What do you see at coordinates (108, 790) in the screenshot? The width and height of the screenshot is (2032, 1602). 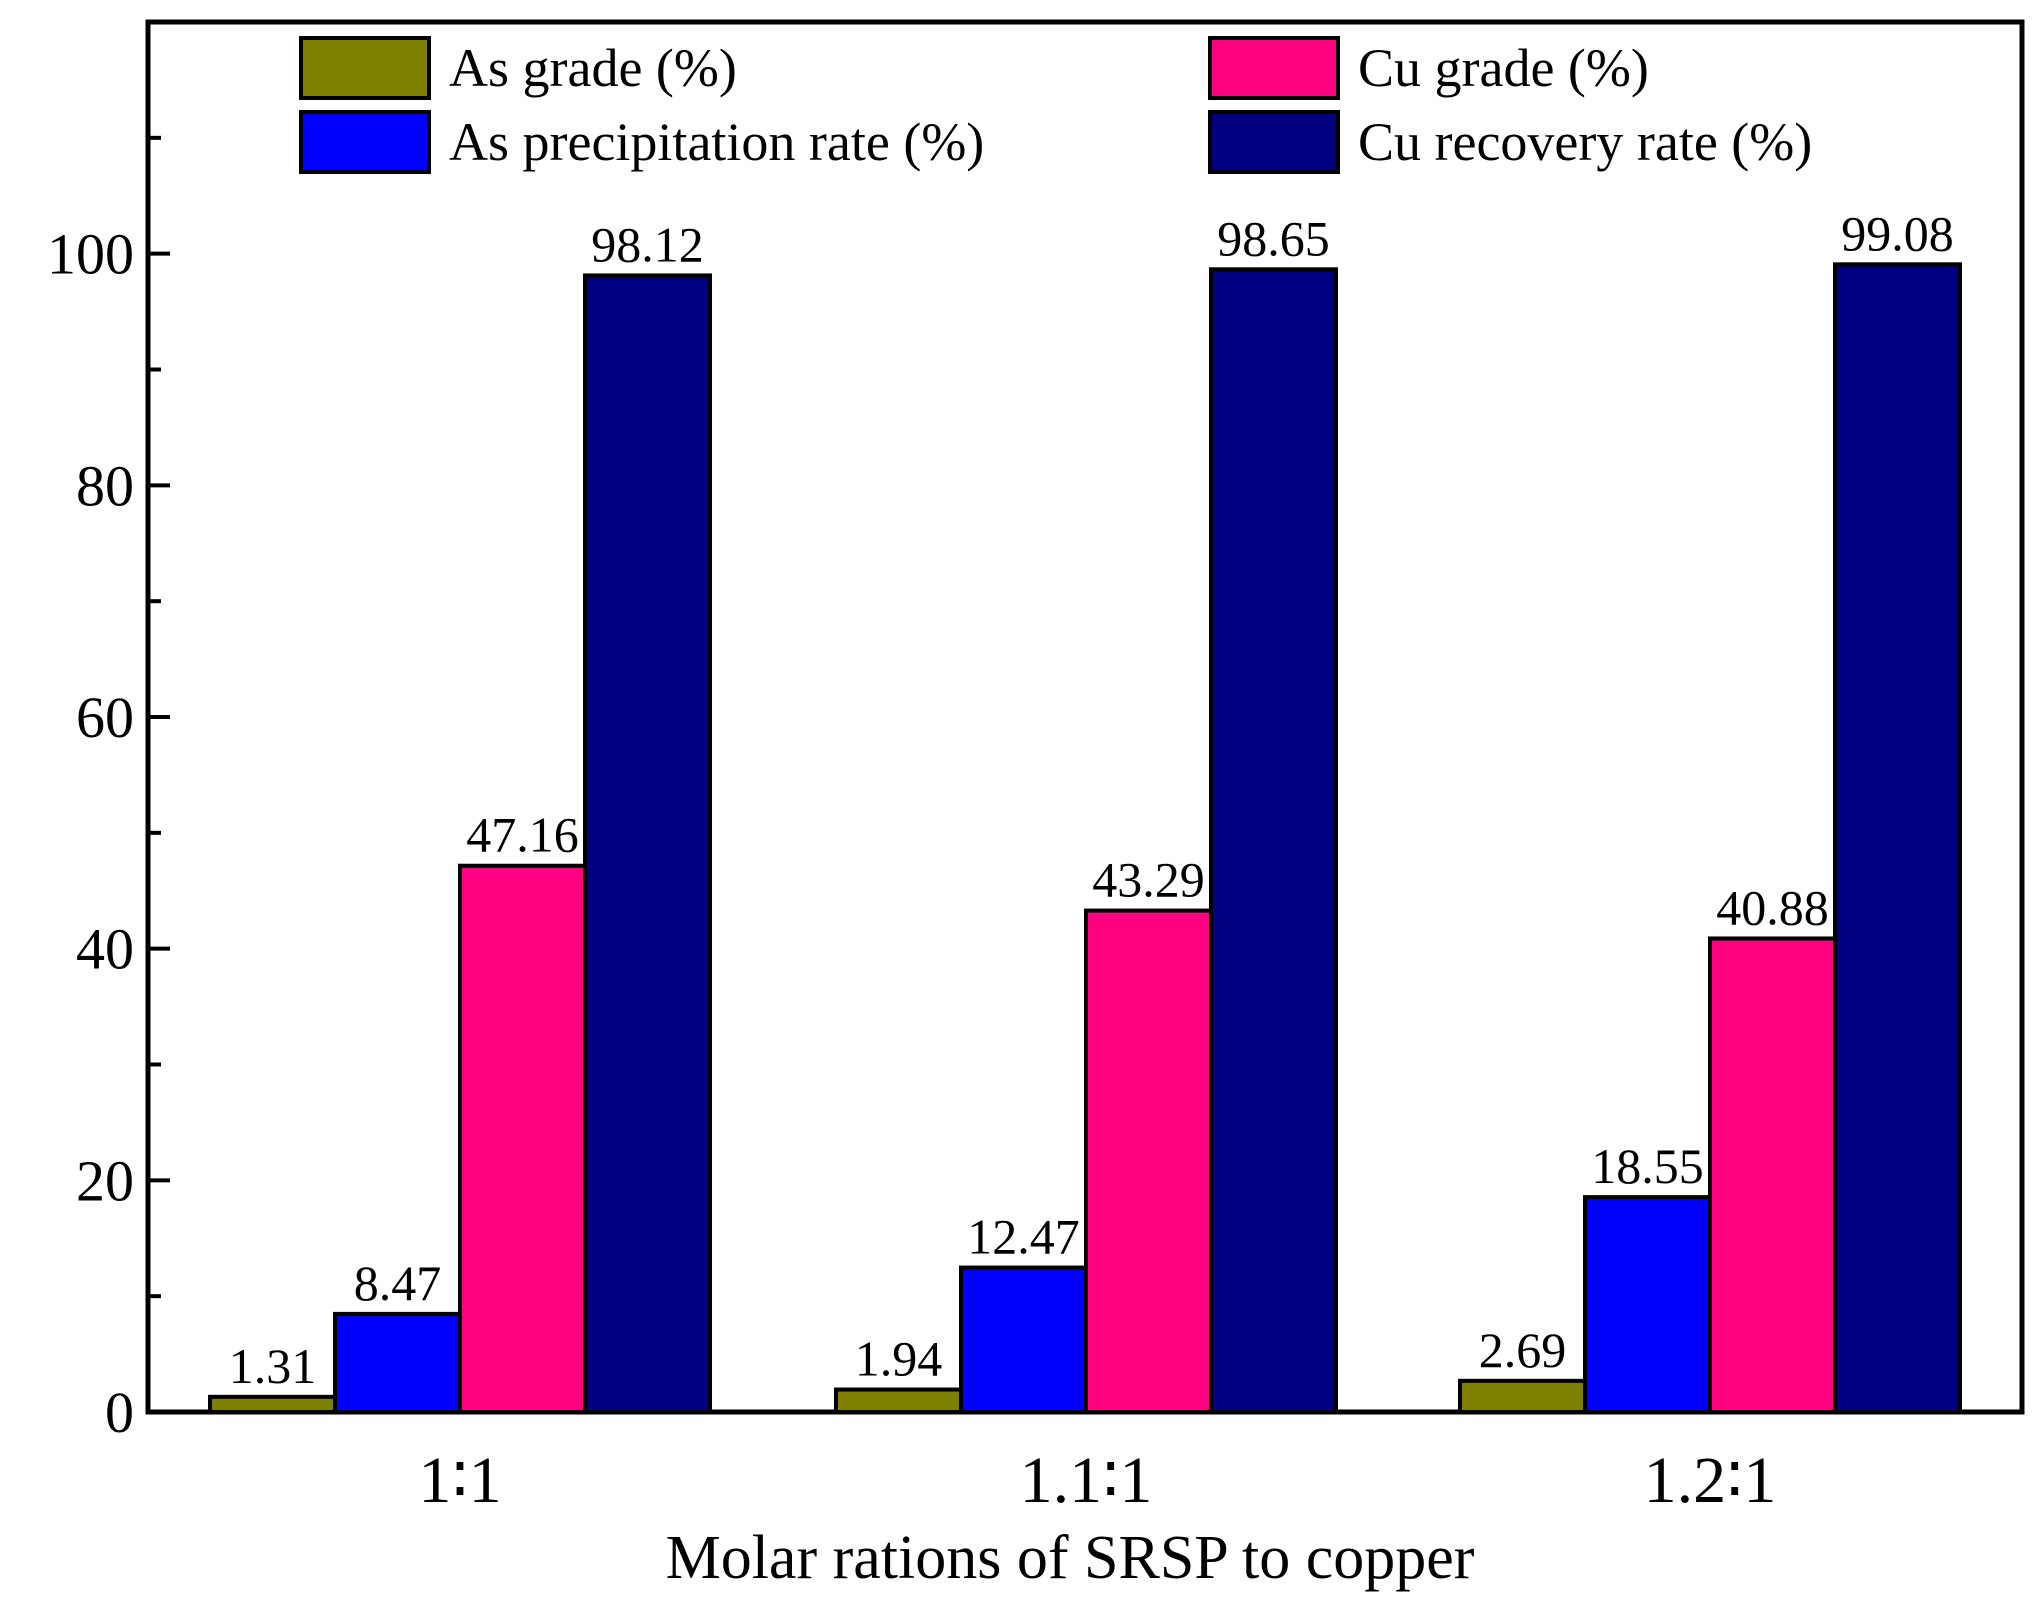 I see `y-axis: 0 20 40 60 80 100` at bounding box center [108, 790].